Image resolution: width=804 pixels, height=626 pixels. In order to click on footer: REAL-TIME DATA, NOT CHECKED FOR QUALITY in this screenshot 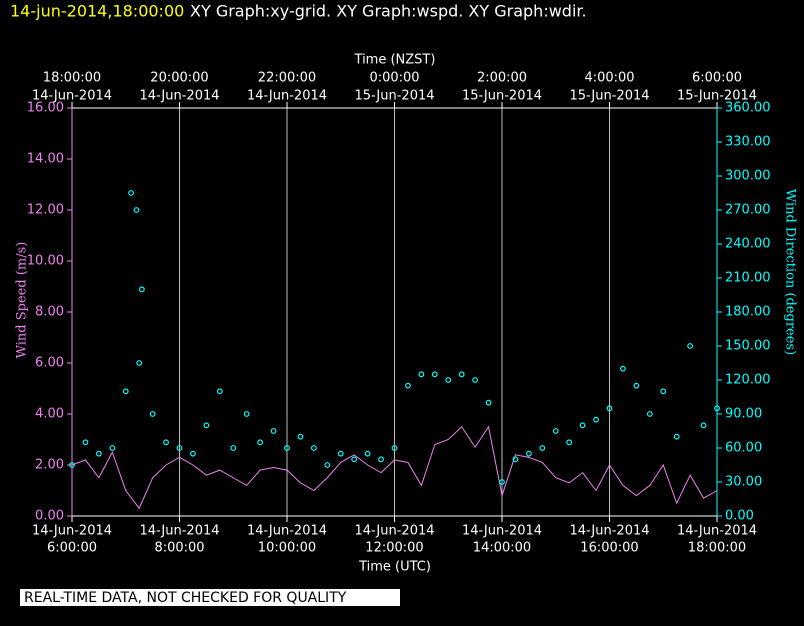, I will do `click(185, 598)`.